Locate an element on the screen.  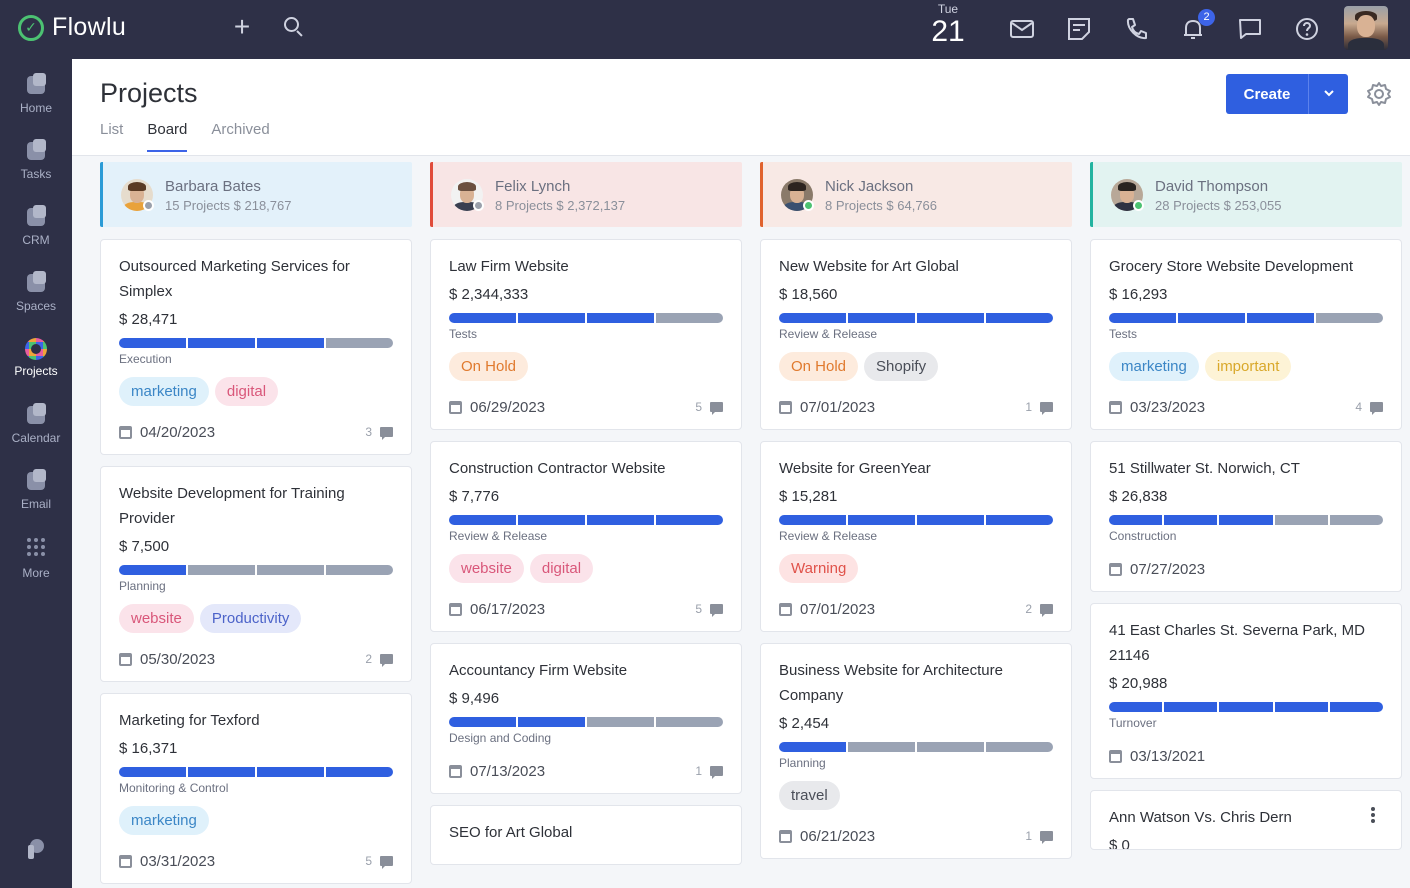
sidebar-item-tasks: Tasks is located at coordinates (36, 169).